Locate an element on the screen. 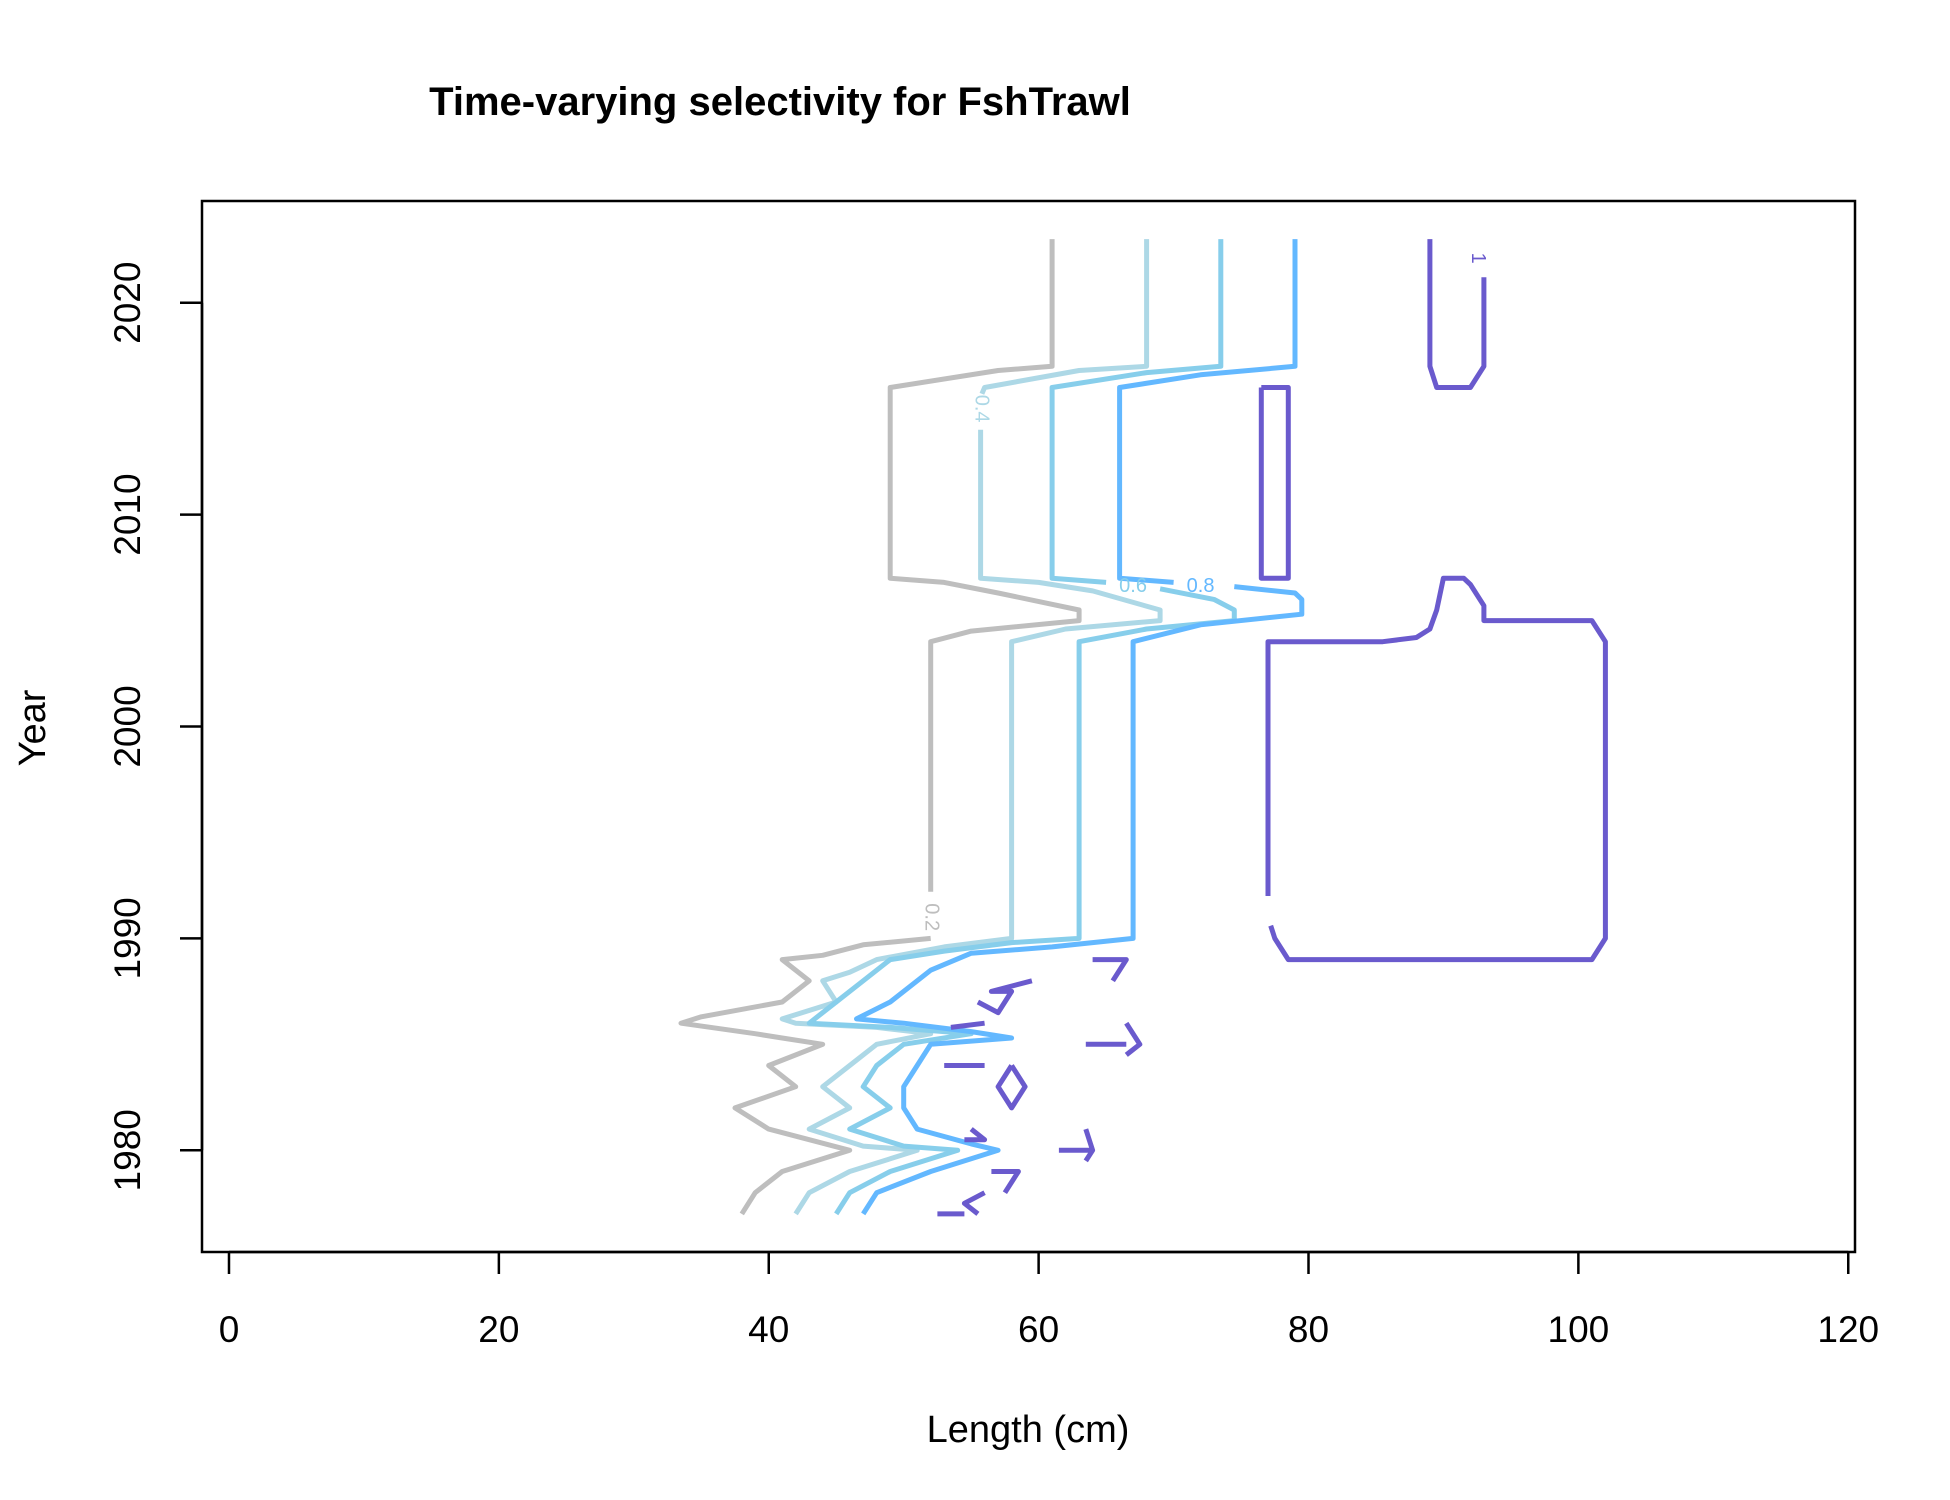 The height and width of the screenshot is (1500, 1950). contour-label-1: 1 is located at coordinates (1478, 258).